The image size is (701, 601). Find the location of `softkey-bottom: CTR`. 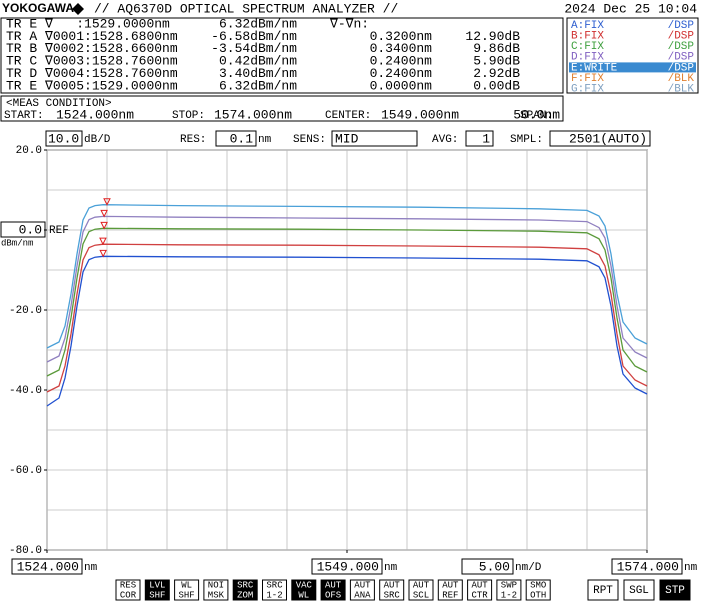

softkey-bottom: CTR is located at coordinates (479, 595).